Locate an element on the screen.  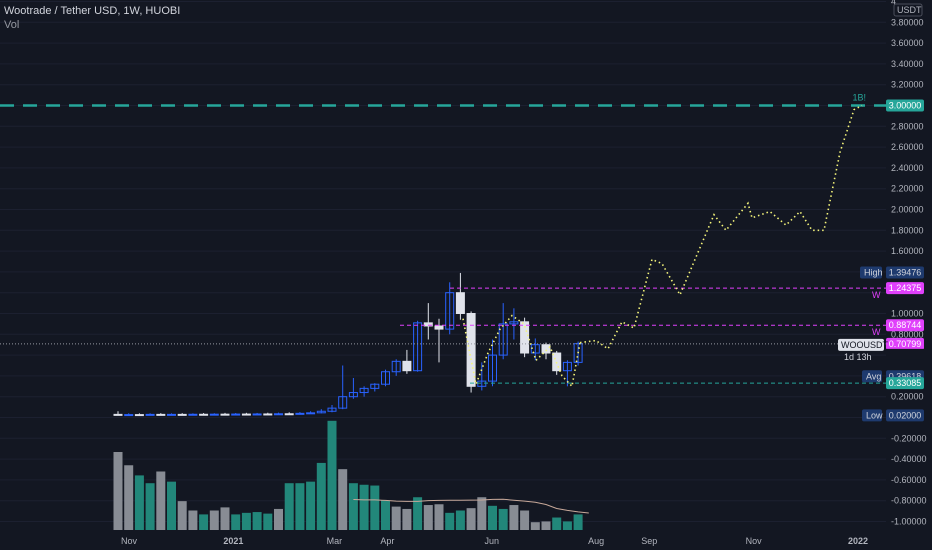
ticker-label-bg is located at coordinates (861, 344).